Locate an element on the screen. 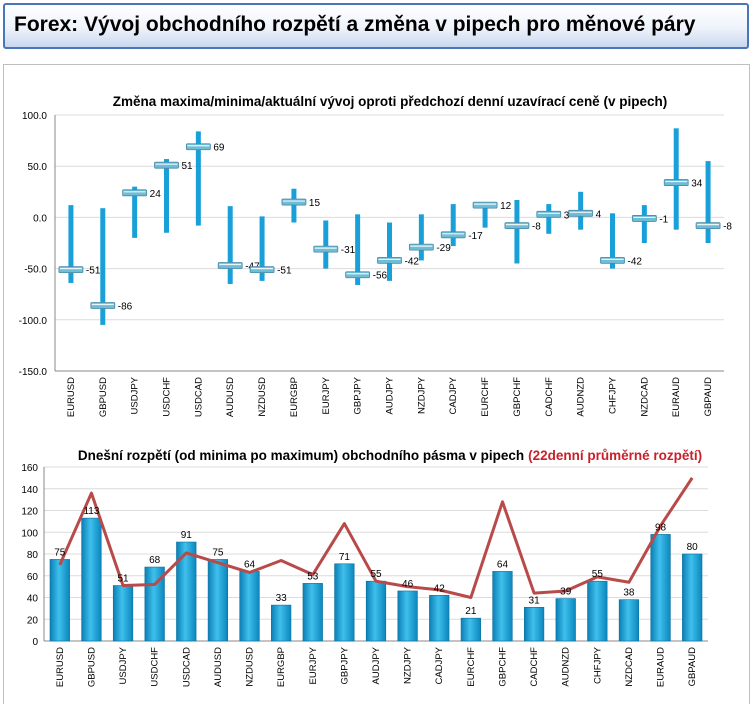  current-value-label: -17 is located at coordinates (475, 236).